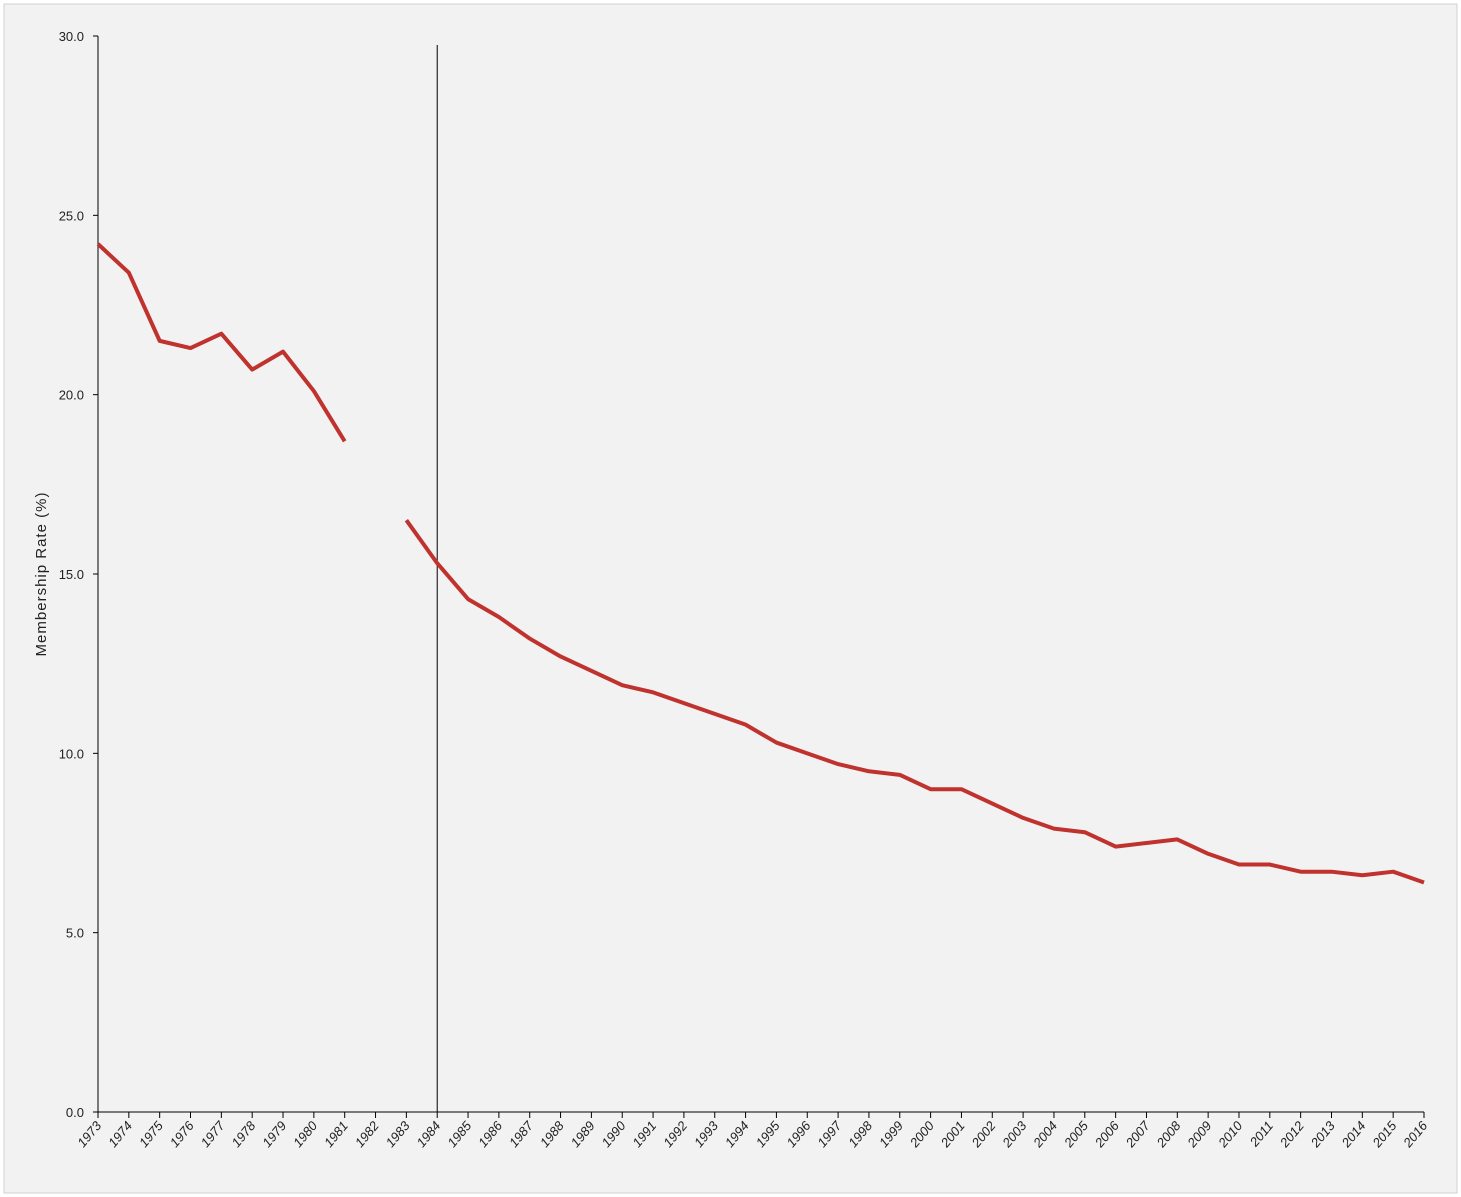  Describe the element at coordinates (41, 574) in the screenshot. I see `y-axis-label: Membership Rate (%)` at that location.